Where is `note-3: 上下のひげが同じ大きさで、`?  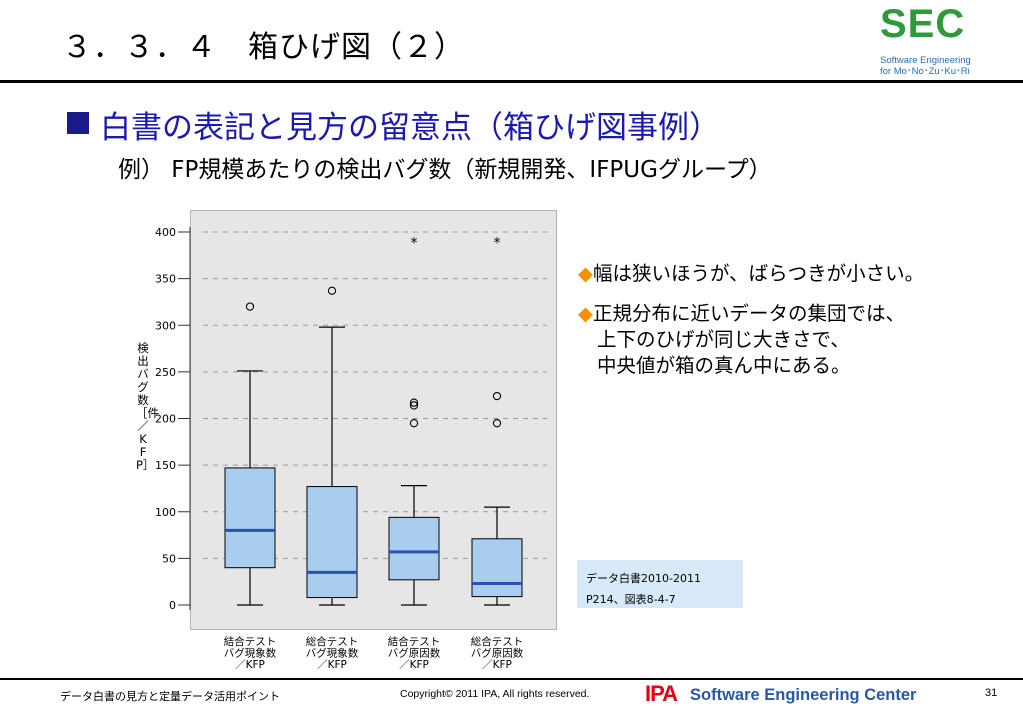 note-3: 上下のひげが同じ大きさで、 is located at coordinates (723, 337).